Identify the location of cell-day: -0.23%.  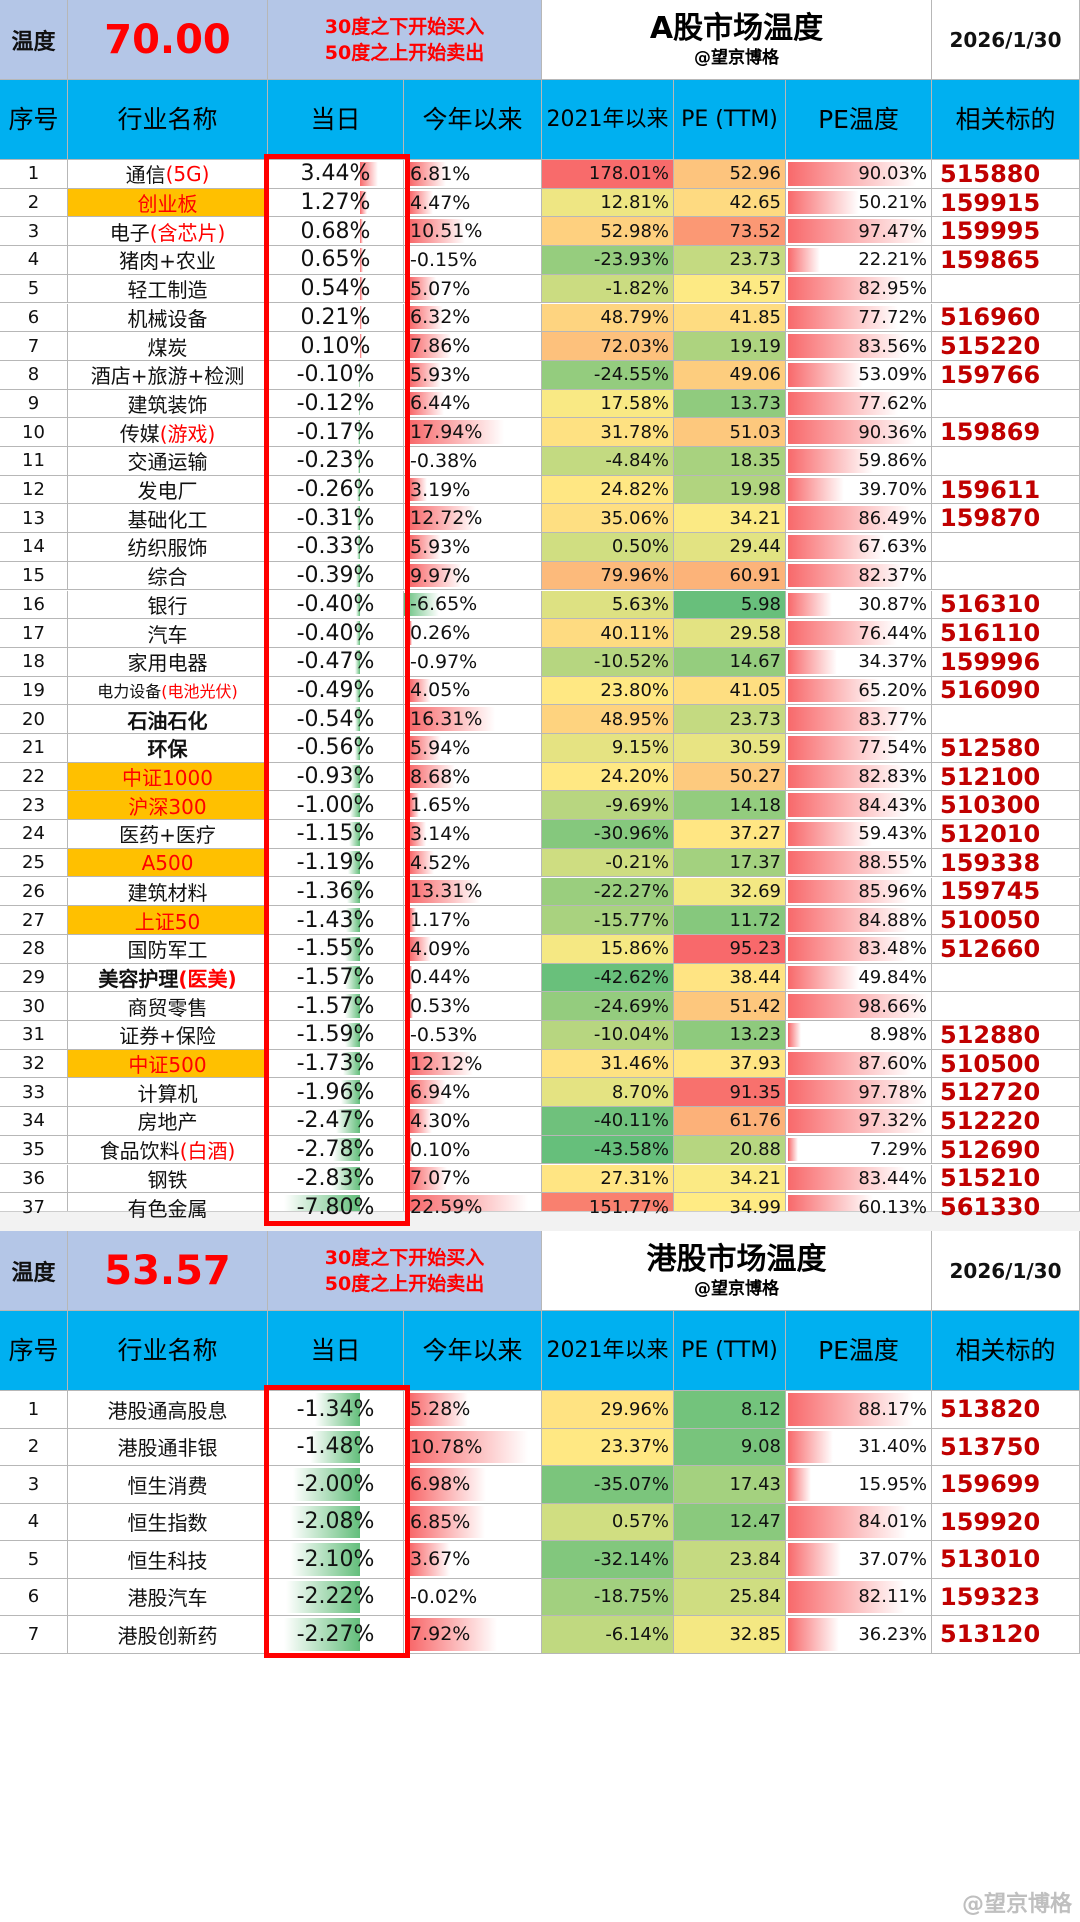
(336, 461).